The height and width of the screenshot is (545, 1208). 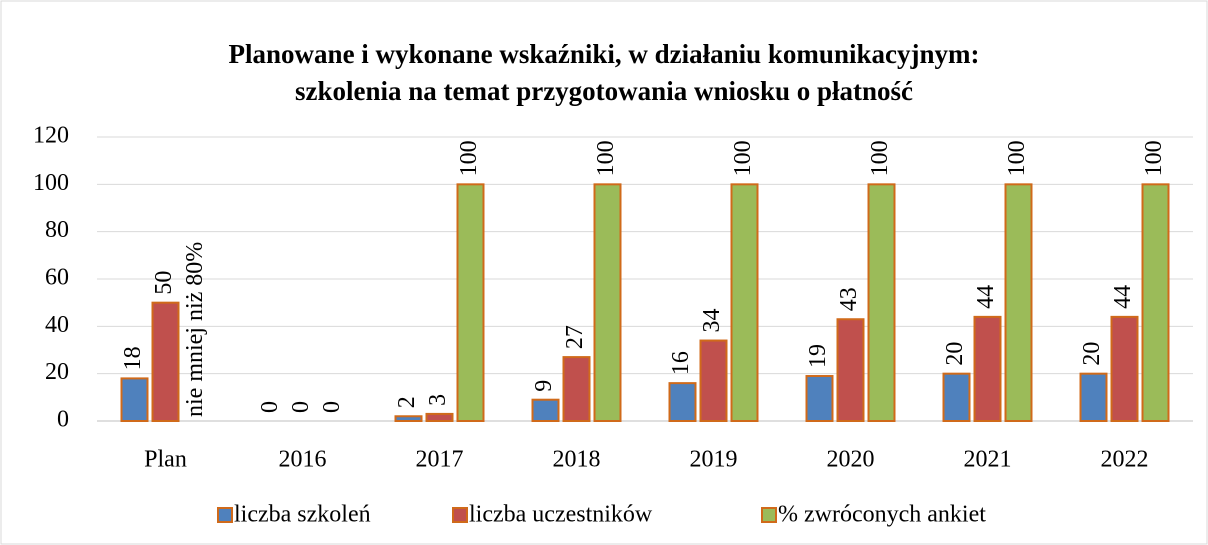 What do you see at coordinates (988, 460) in the screenshot?
I see `x-tick-label: 2021` at bounding box center [988, 460].